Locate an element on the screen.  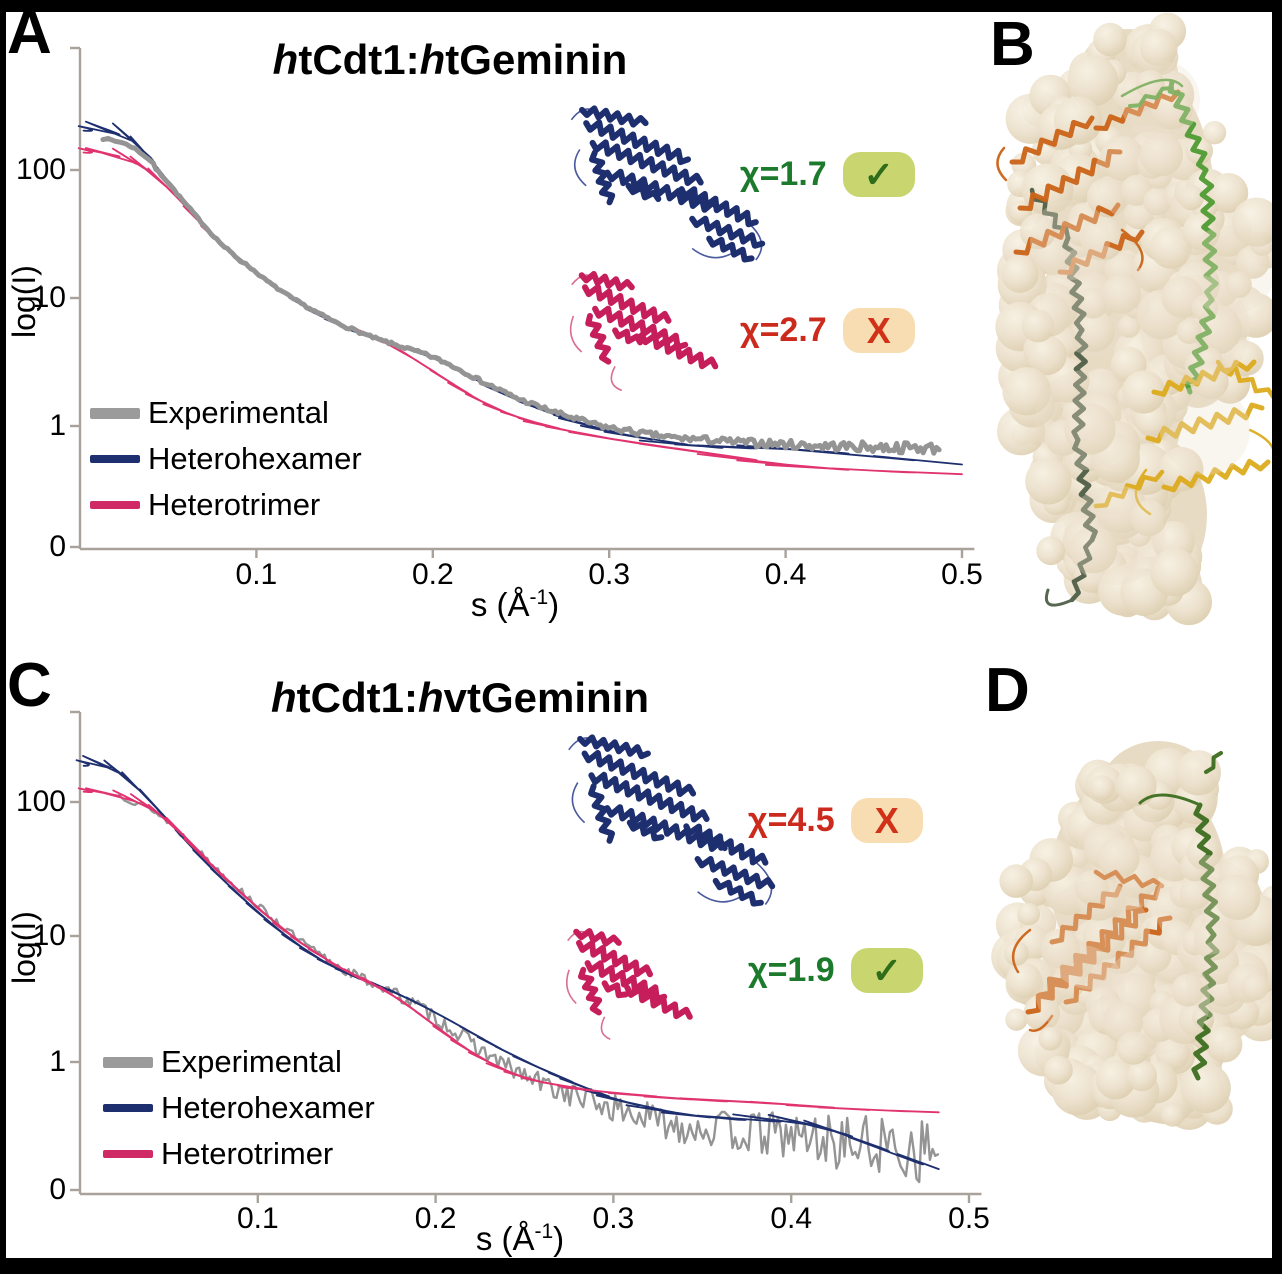
chi-value: χ=2.7 is located at coordinates (783, 330).